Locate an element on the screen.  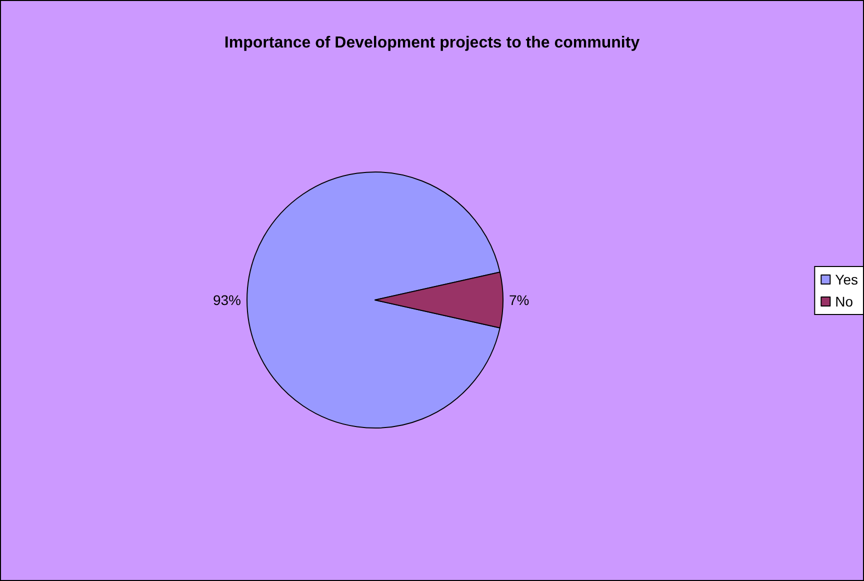
data-label: 93% is located at coordinates (226, 300).